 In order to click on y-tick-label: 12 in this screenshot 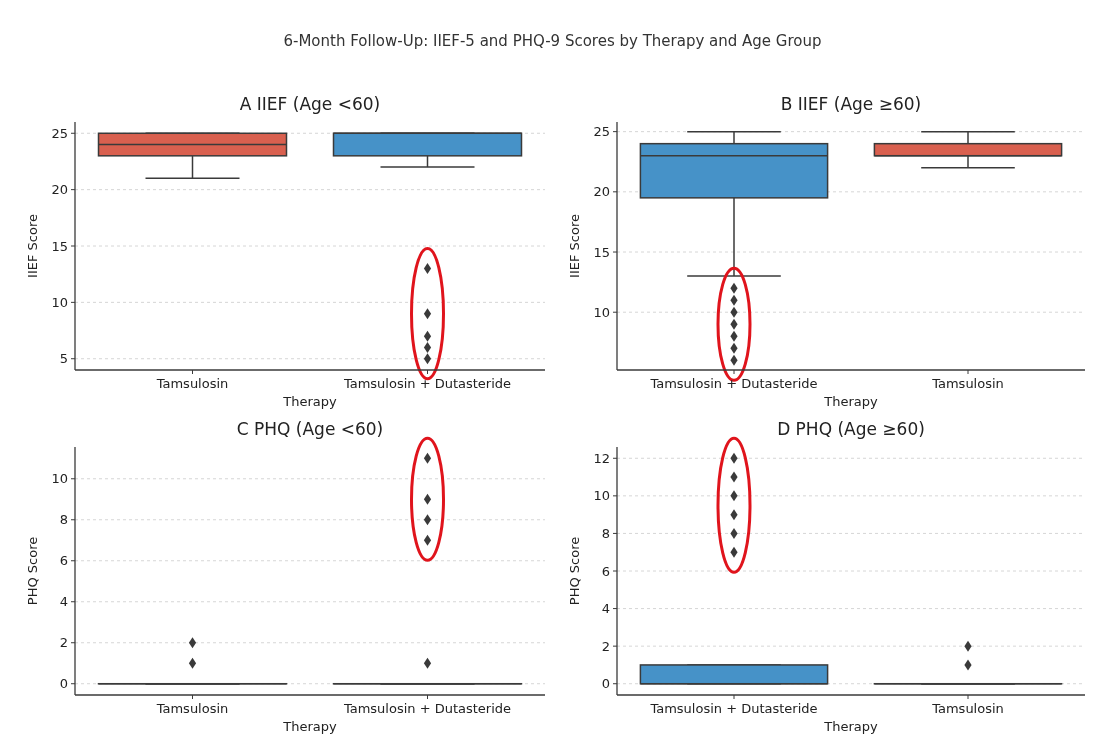, I will do `click(601, 458)`.